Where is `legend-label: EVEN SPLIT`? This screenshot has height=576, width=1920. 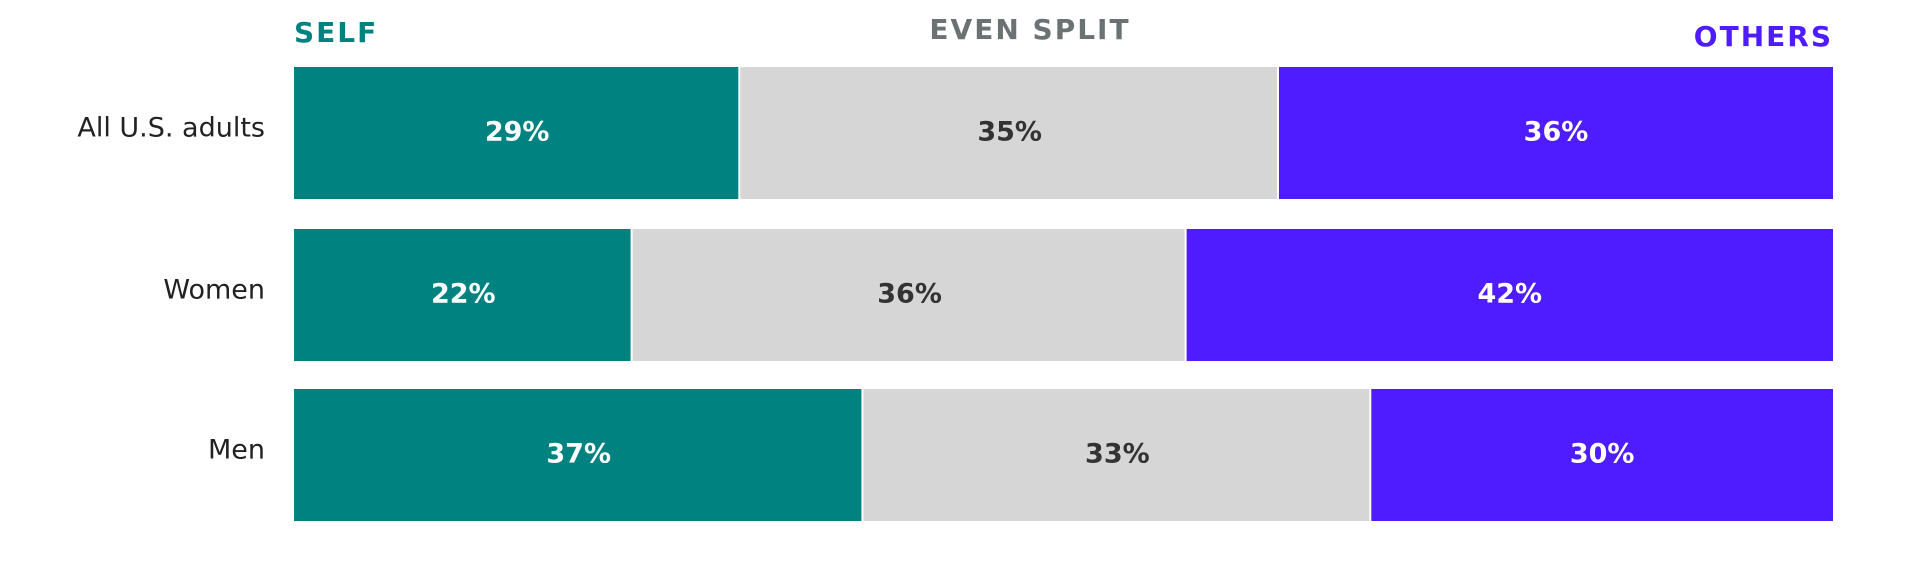
legend-label: EVEN SPLIT is located at coordinates (1029, 29).